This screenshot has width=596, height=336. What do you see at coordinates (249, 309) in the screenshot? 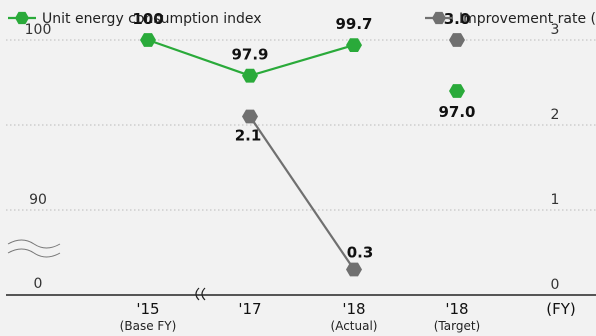
I see `x-tick-label: '17` at bounding box center [249, 309].